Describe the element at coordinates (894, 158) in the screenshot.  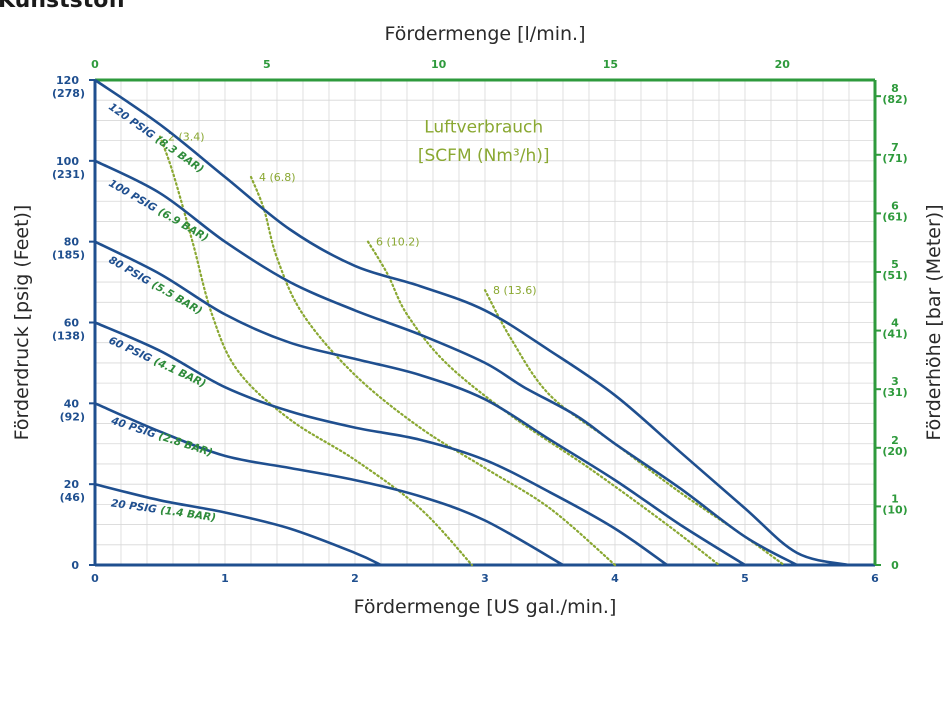
I see `y2-tick-sublabel: (71)` at that location.